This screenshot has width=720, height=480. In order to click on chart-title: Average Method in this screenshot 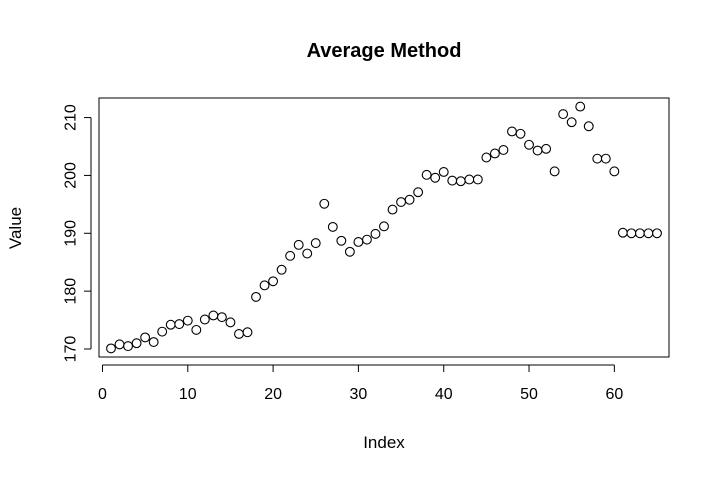, I will do `click(384, 51)`.